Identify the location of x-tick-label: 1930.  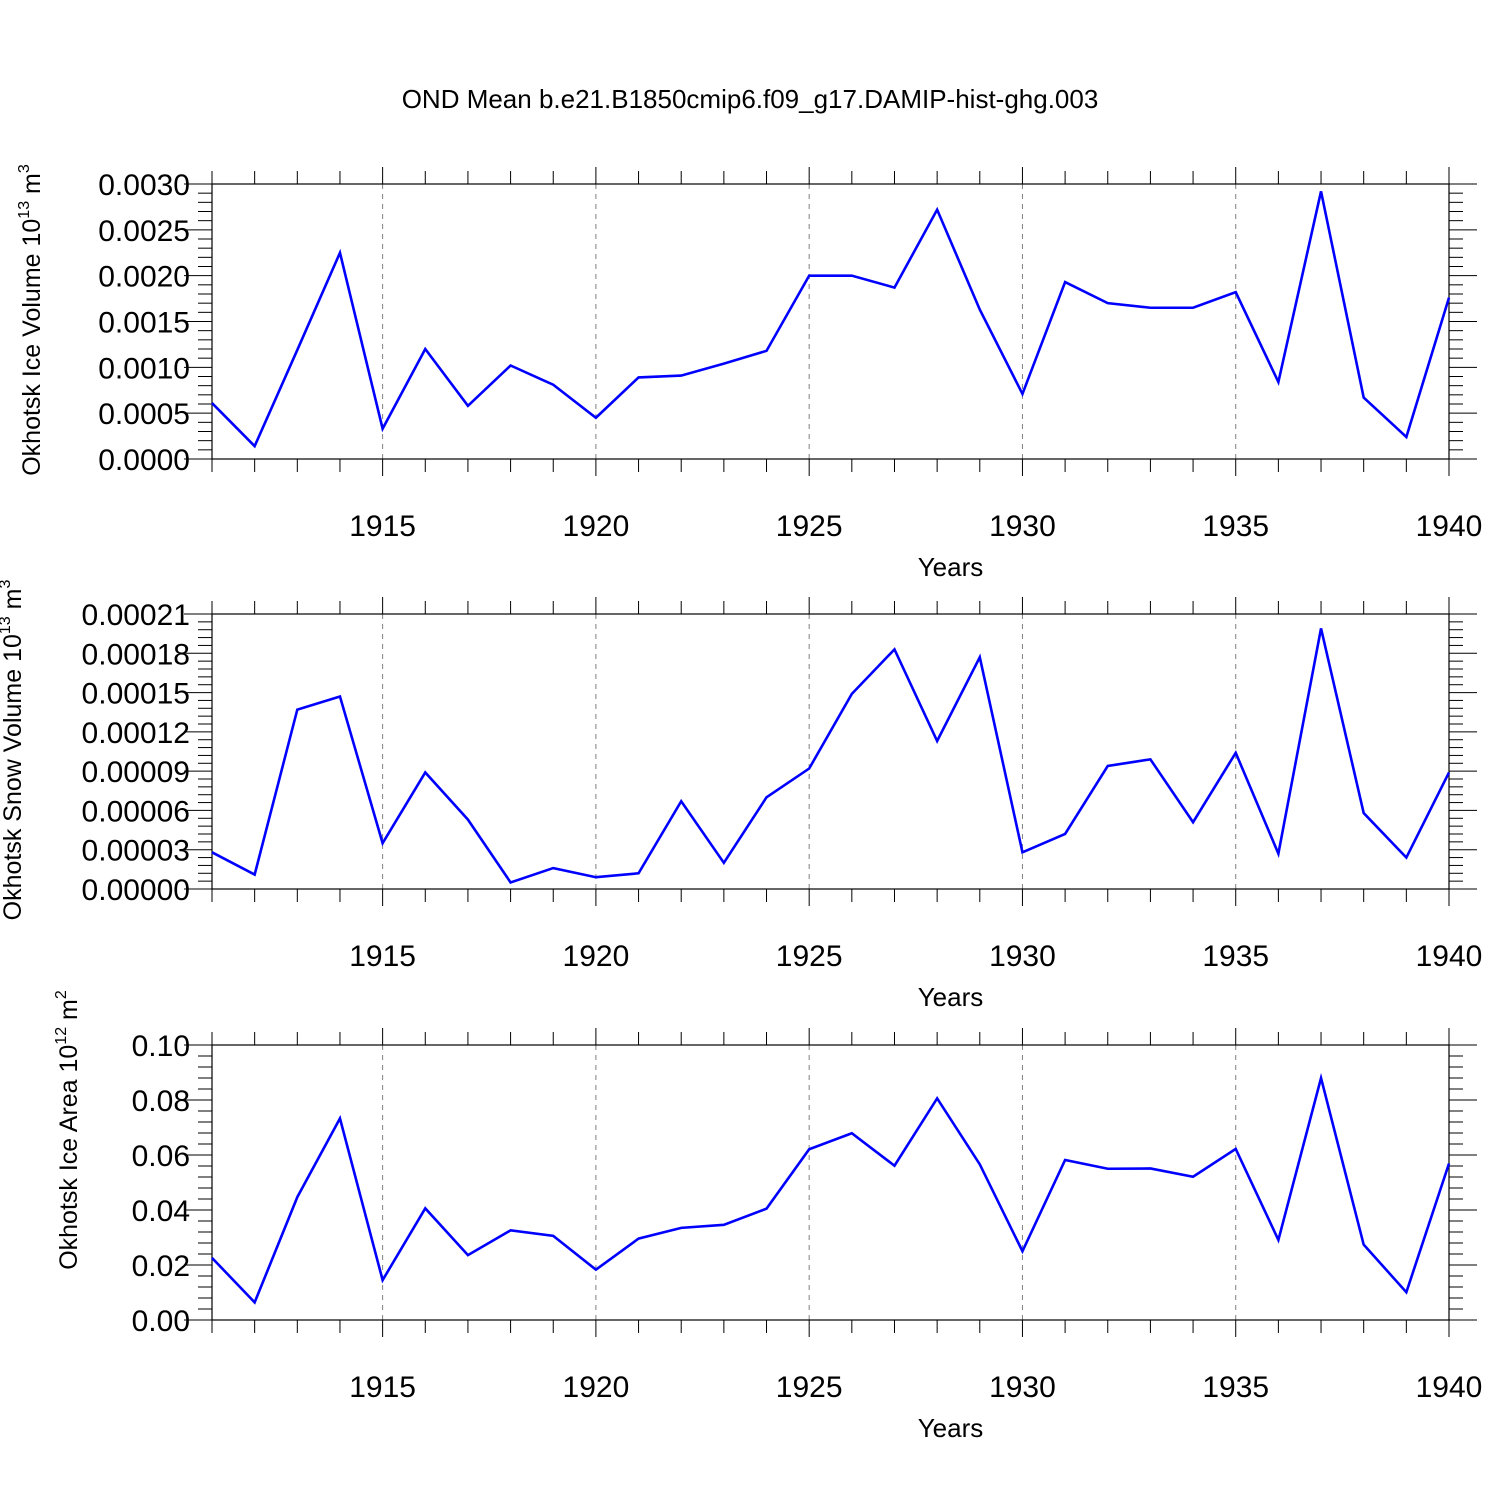
(1022, 526).